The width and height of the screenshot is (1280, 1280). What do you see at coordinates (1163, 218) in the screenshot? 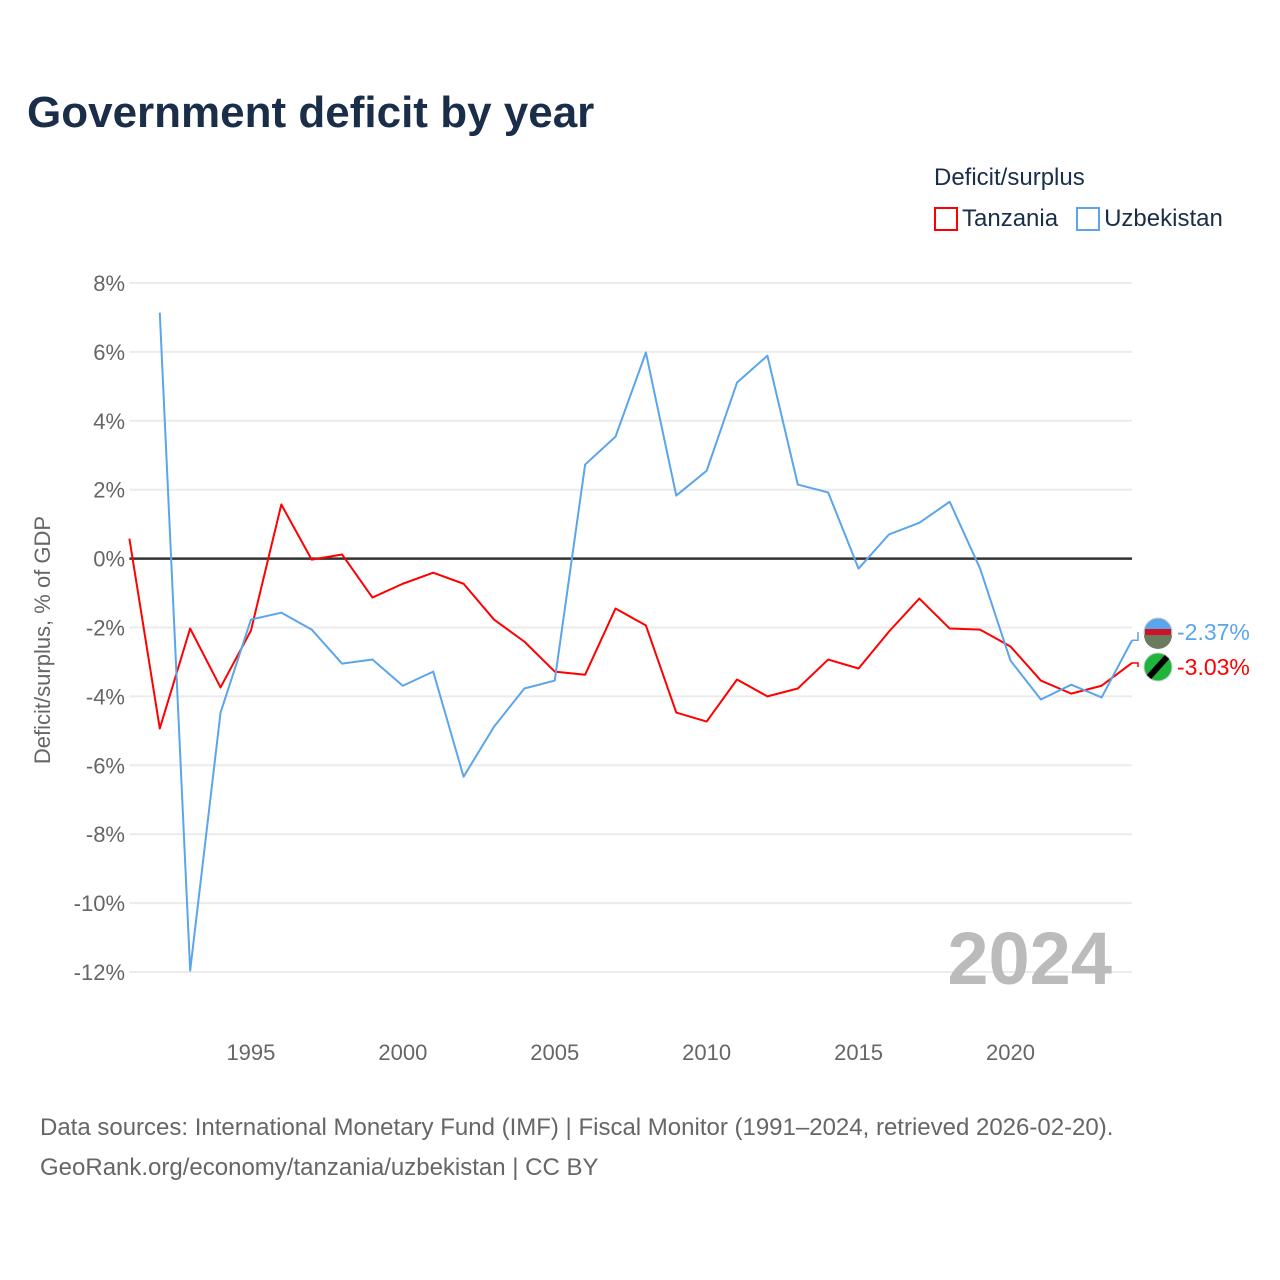
I see `legend-label-uzbekistan: Uzbekistan` at bounding box center [1163, 218].